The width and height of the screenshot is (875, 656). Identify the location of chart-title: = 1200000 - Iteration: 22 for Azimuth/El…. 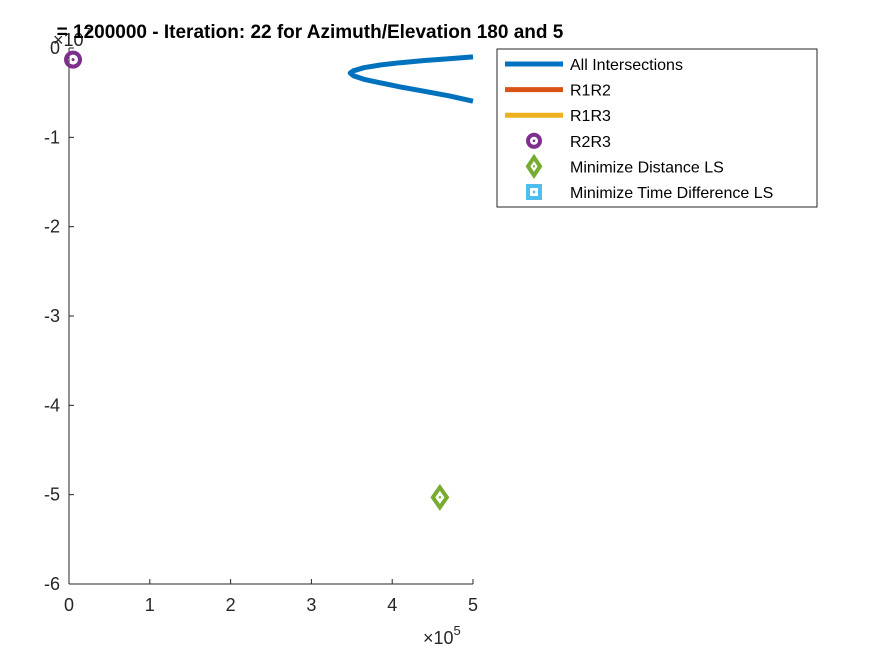
(310, 32).